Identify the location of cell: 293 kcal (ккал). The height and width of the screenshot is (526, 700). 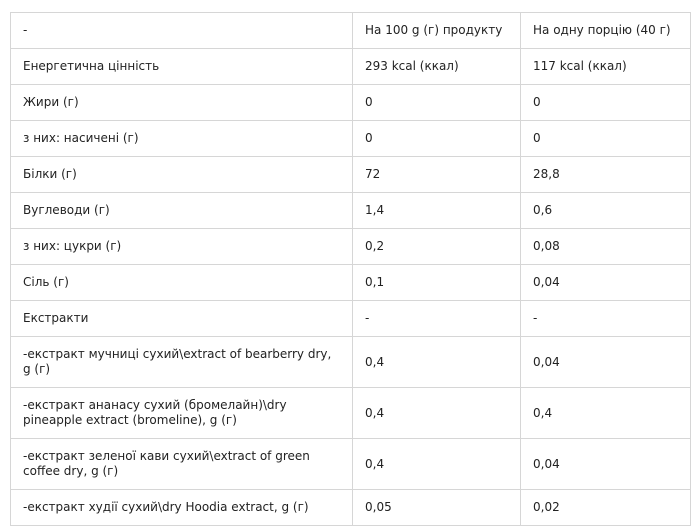
(436, 66).